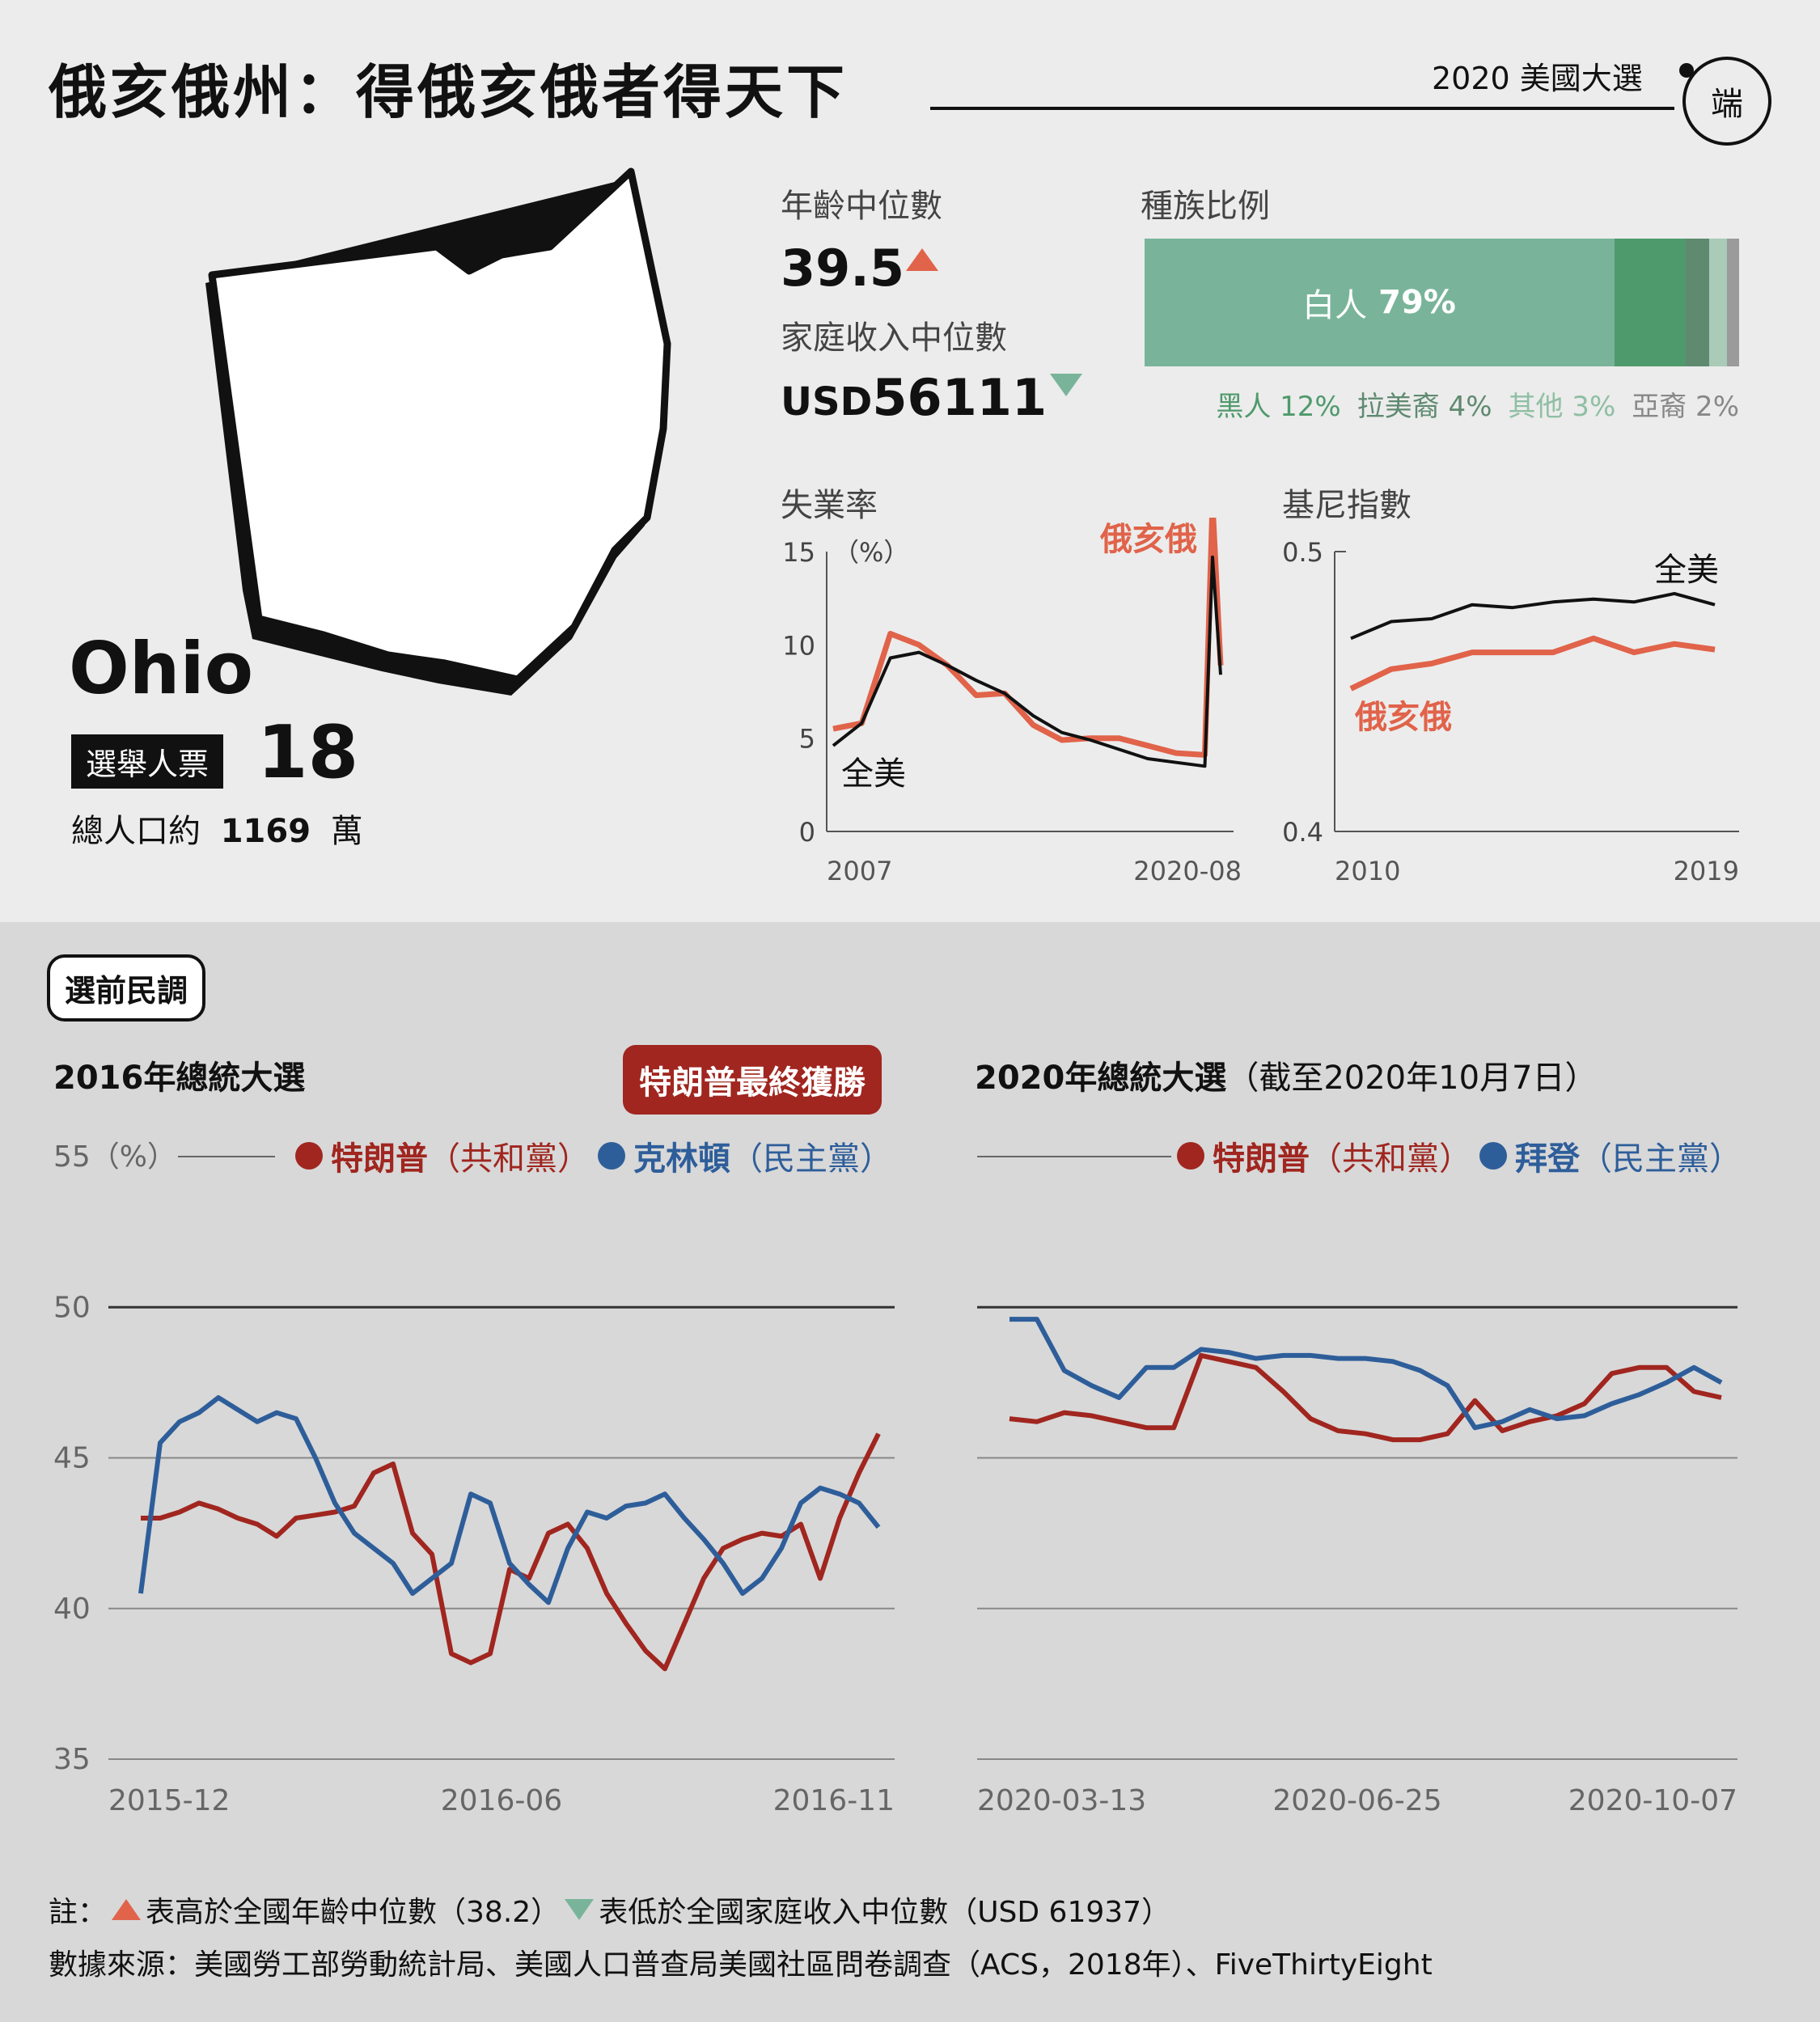  Describe the element at coordinates (807, 739) in the screenshot. I see `y-tick-label: 5` at that location.